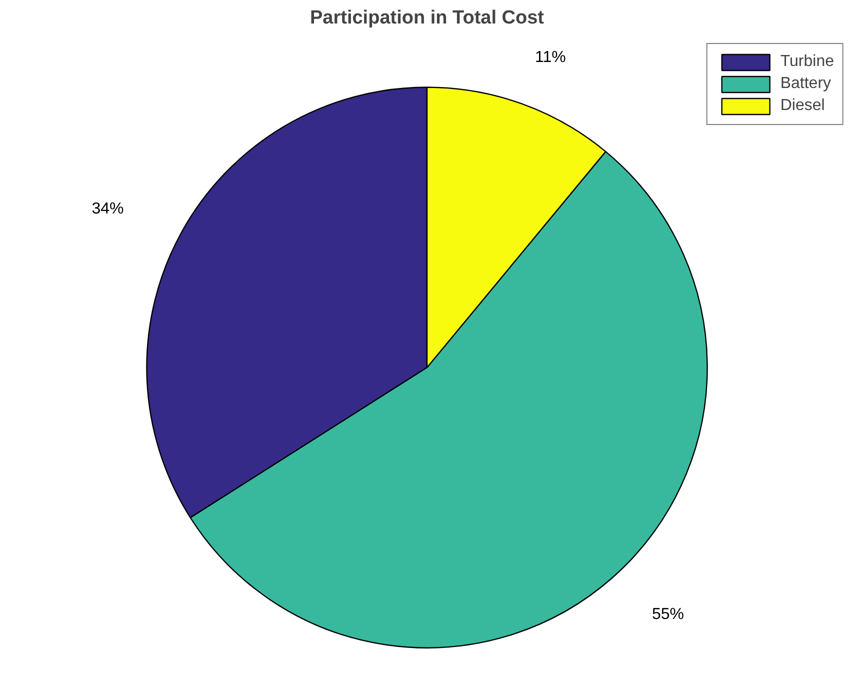 This screenshot has width=853, height=693. Describe the element at coordinates (802, 106) in the screenshot. I see `legend-label: Diesel` at that location.